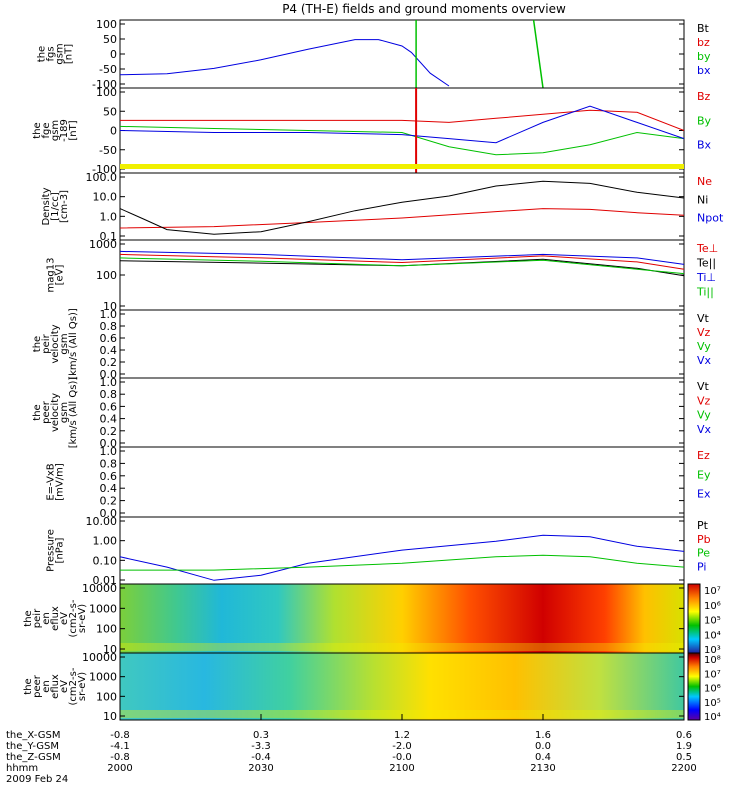 Image resolution: width=750 pixels, height=800 pixels. Describe the element at coordinates (378, 482) in the screenshot. I see `panel-7: 1.00.80.60.40.20.0 E=-VxB[mV/m] Ez Ey Ex` at that location.